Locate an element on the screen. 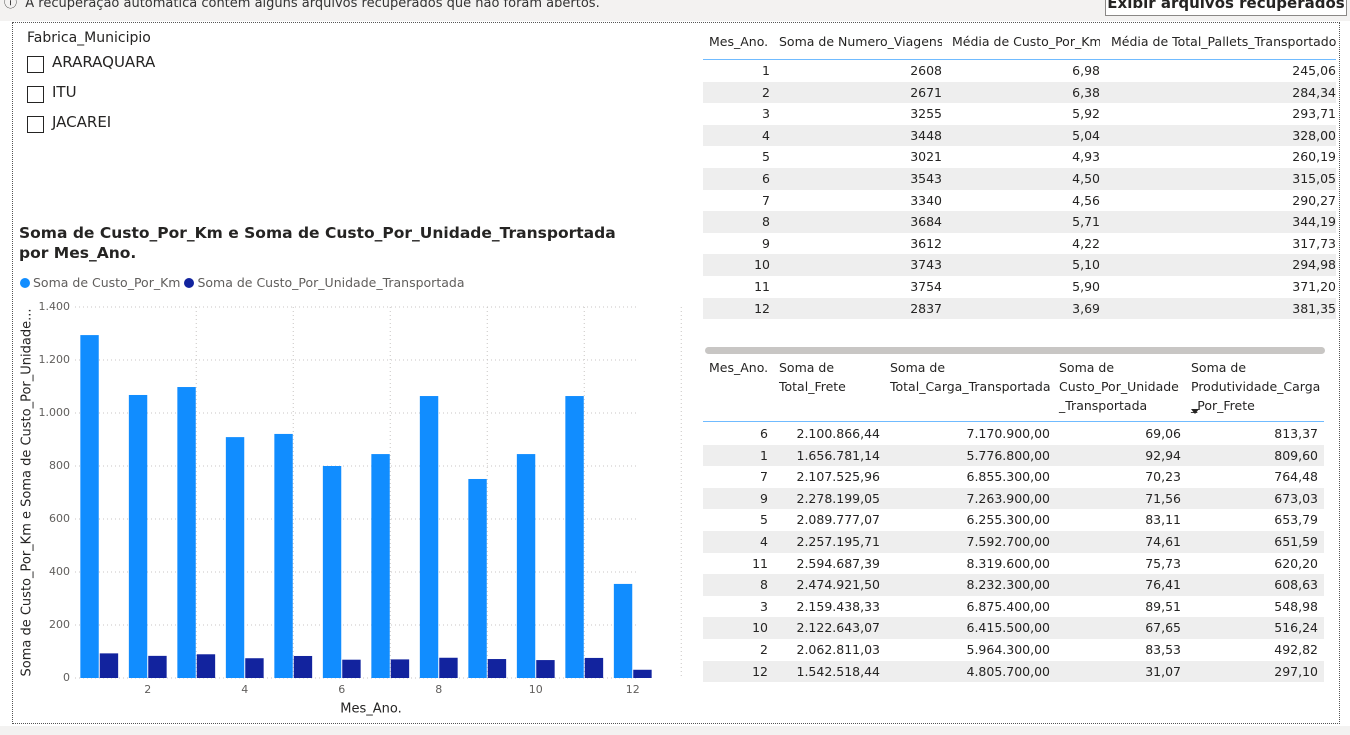  x-tick-label: 10 is located at coordinates (536, 689).